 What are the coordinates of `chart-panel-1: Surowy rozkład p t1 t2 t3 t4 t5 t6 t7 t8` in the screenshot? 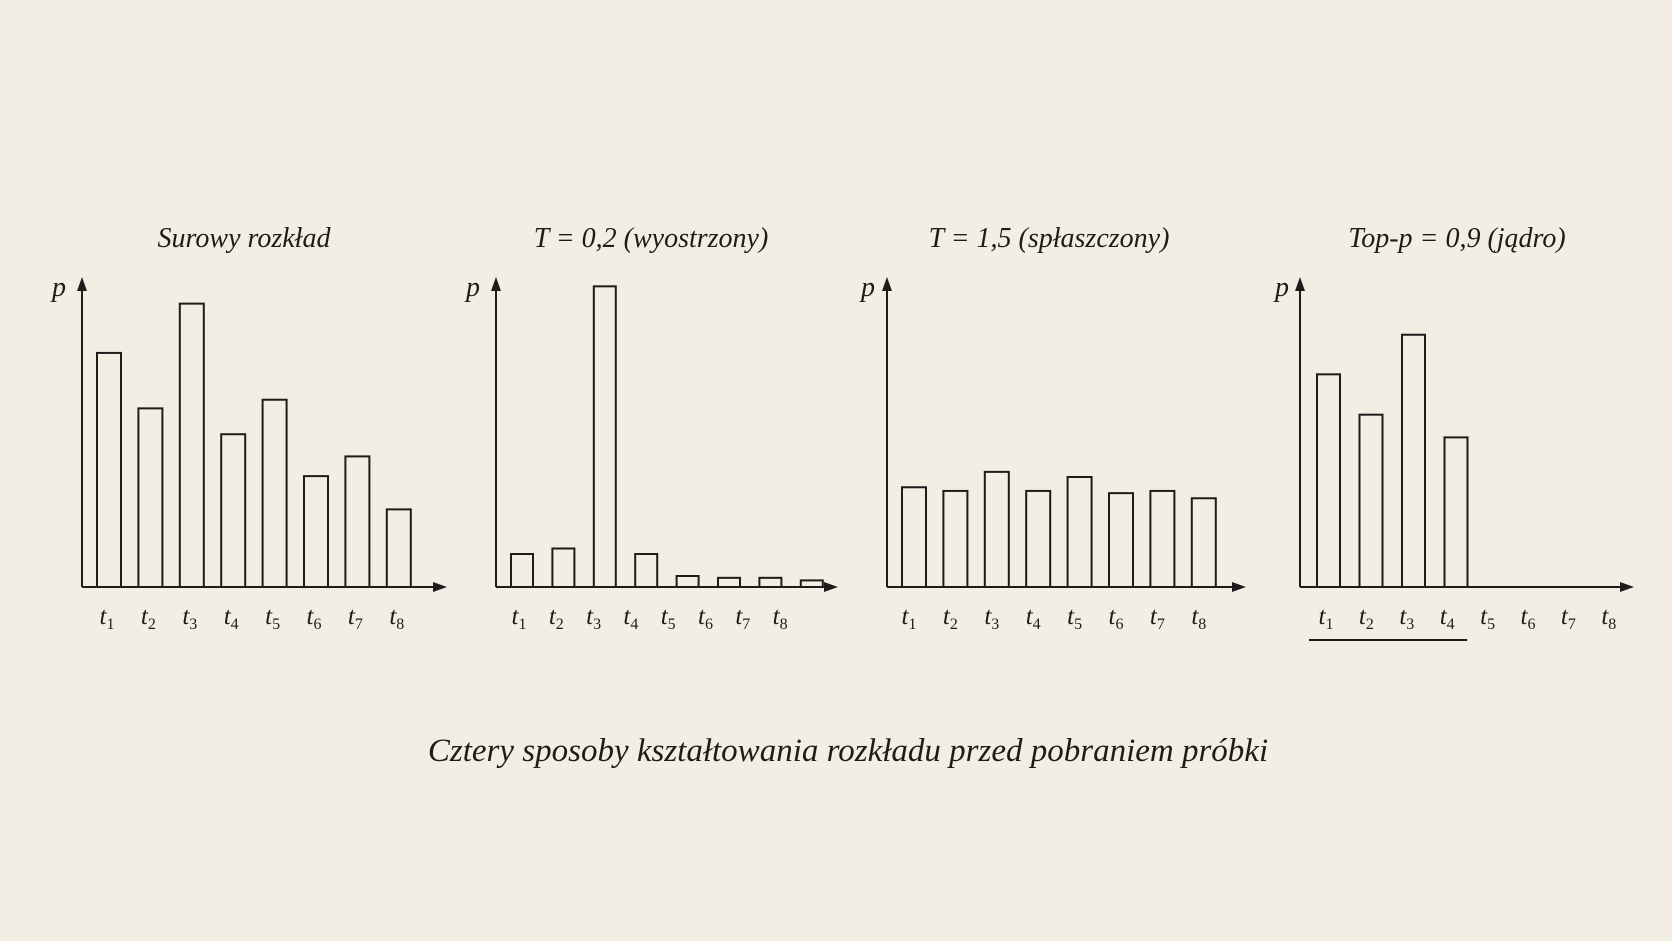 It's located at (248, 428).